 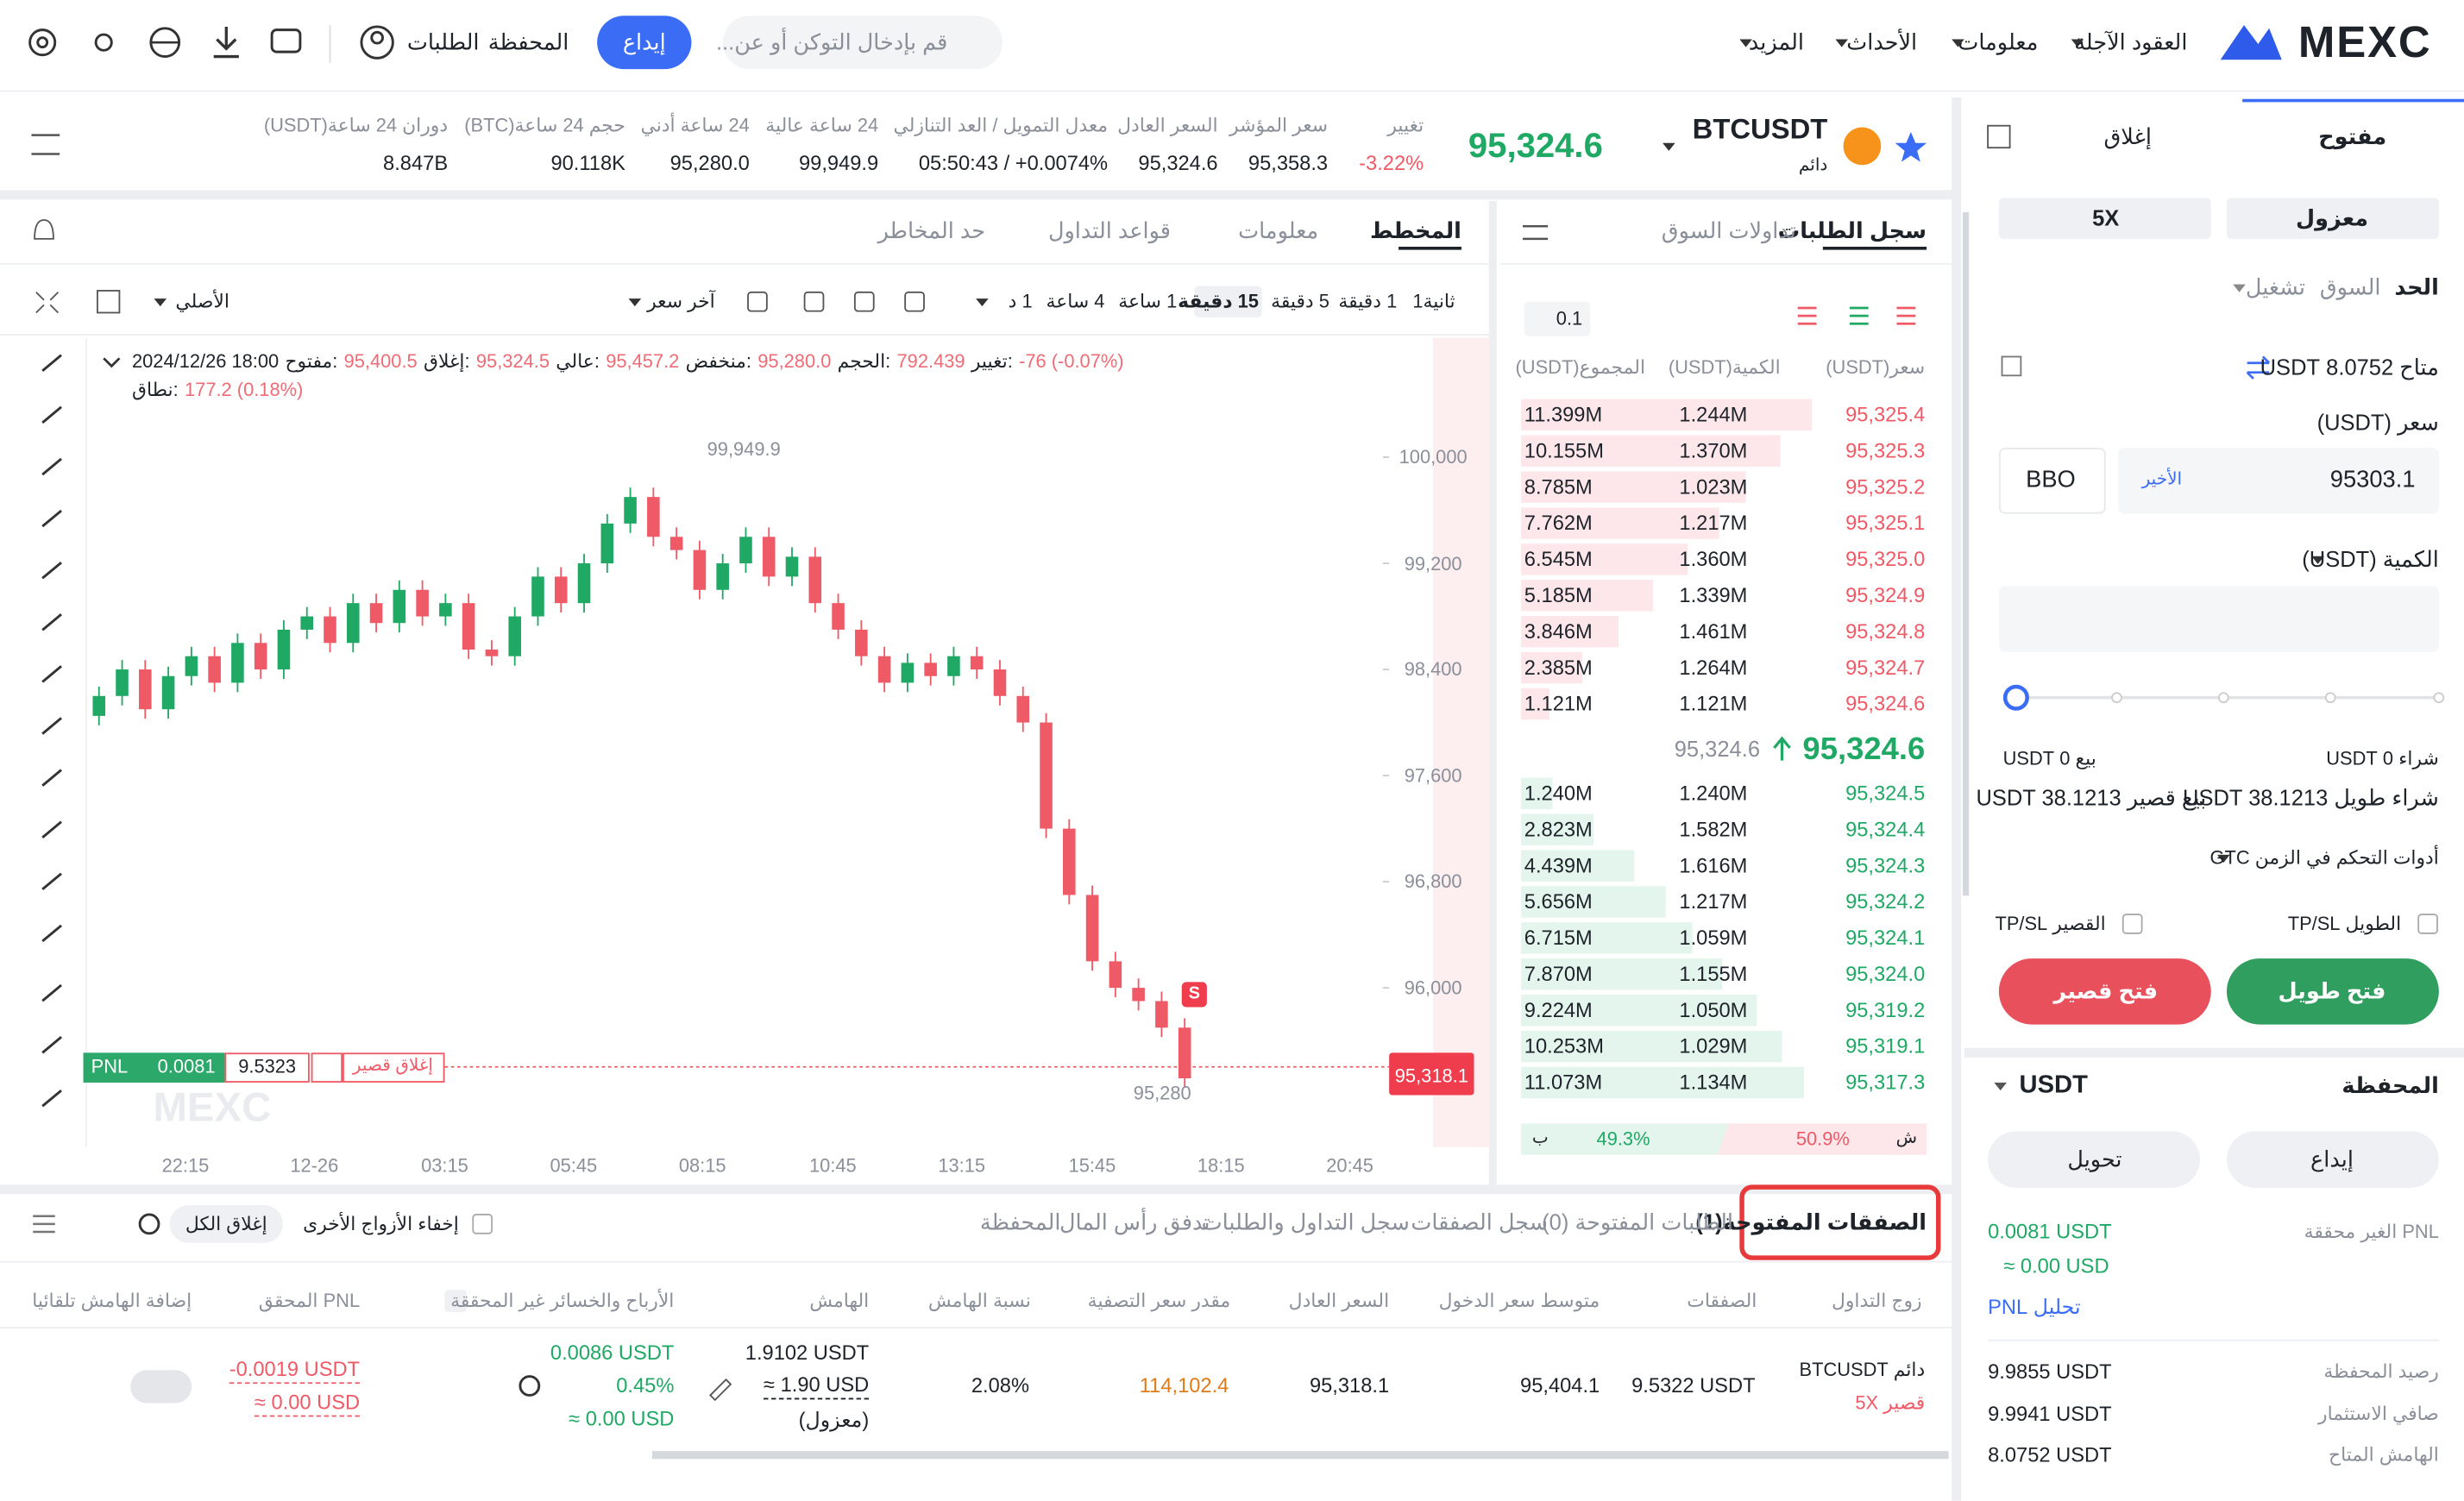 What do you see at coordinates (1811, 1221) in the screenshot?
I see `positions-tab: الصفقات المفتوحة(1)` at bounding box center [1811, 1221].